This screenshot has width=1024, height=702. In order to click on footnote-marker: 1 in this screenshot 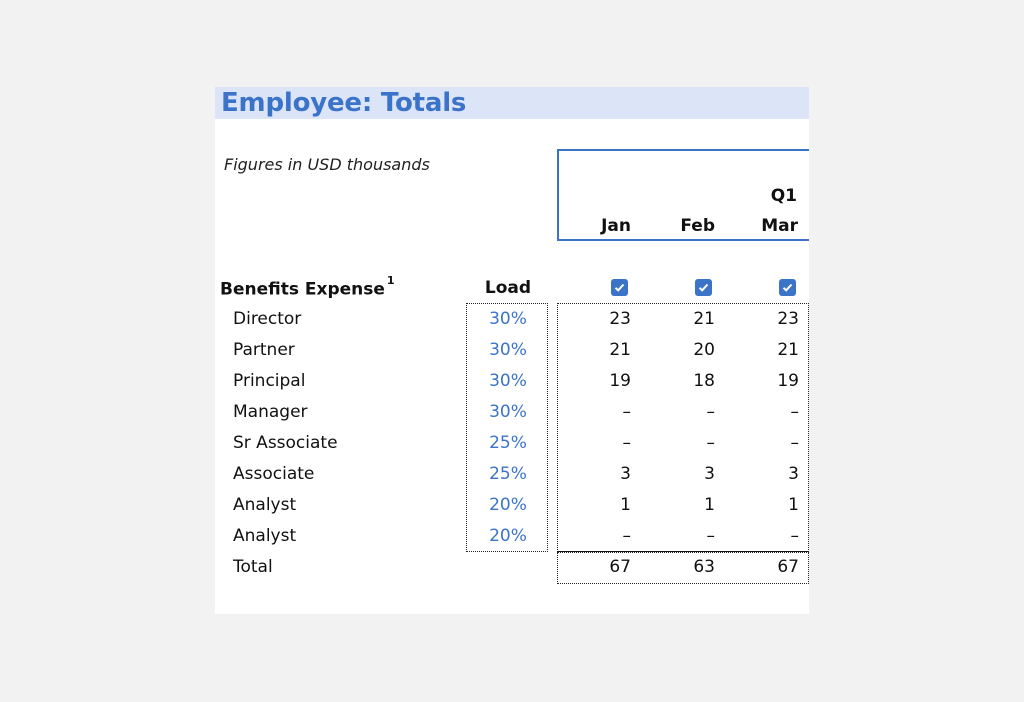, I will do `click(390, 280)`.